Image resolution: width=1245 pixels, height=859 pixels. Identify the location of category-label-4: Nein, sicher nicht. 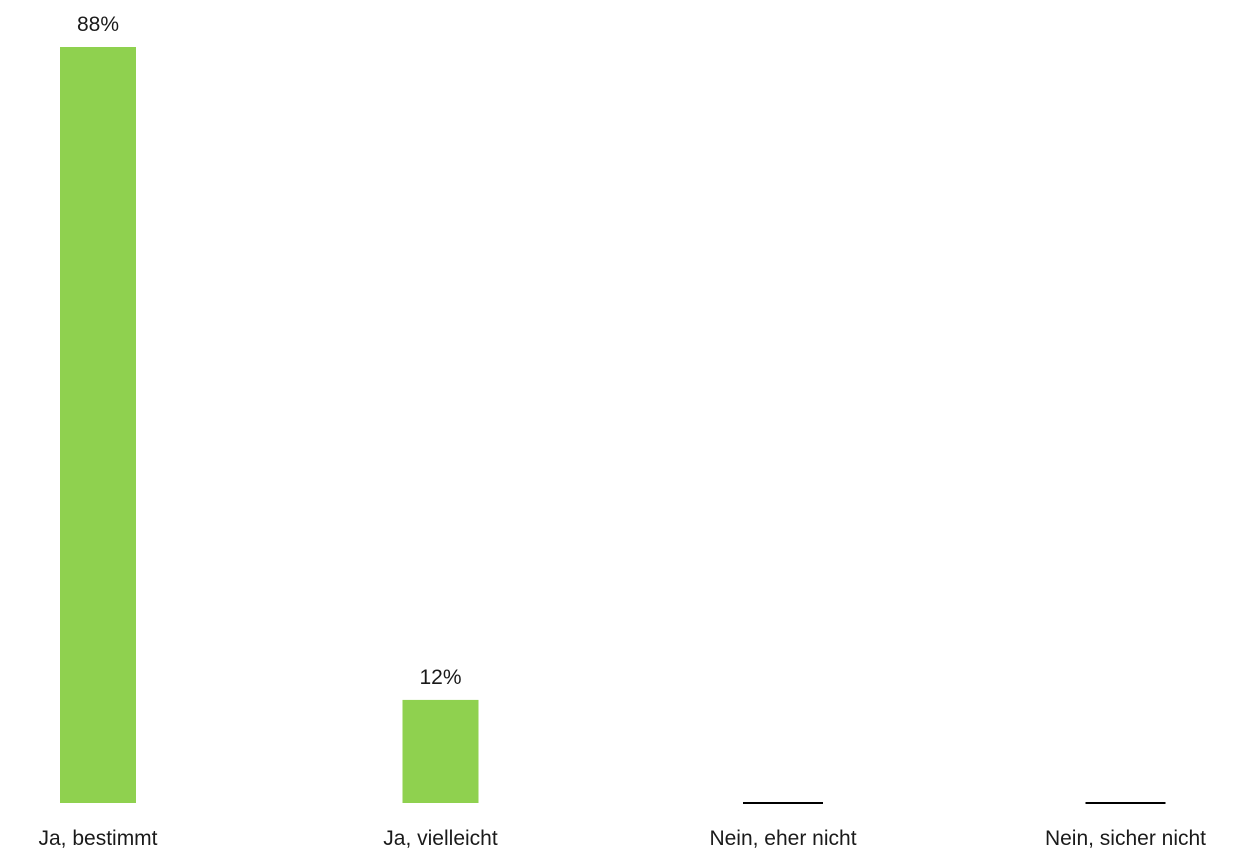
(1125, 838).